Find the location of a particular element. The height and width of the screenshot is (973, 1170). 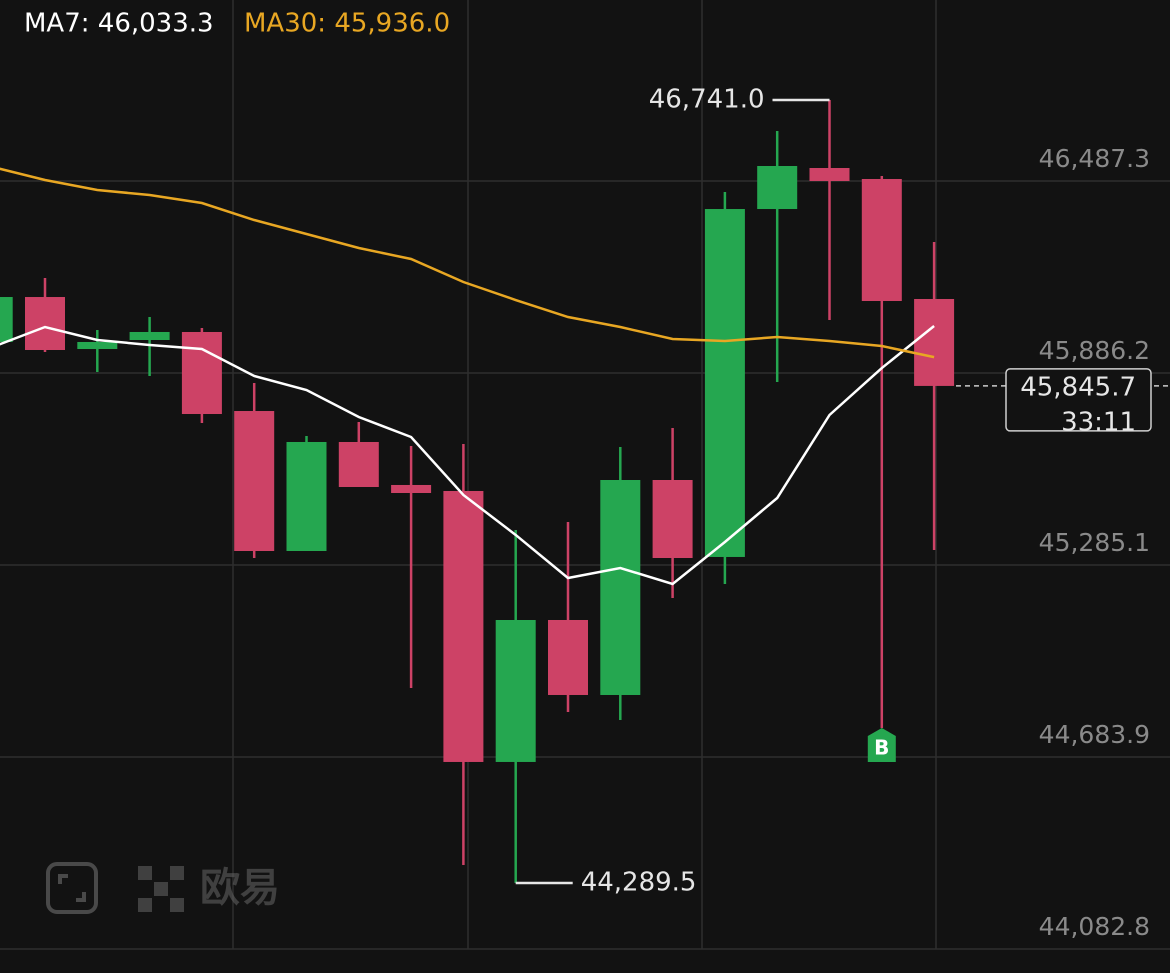

y-tick-label: 46,487.3 is located at coordinates (1094, 158).